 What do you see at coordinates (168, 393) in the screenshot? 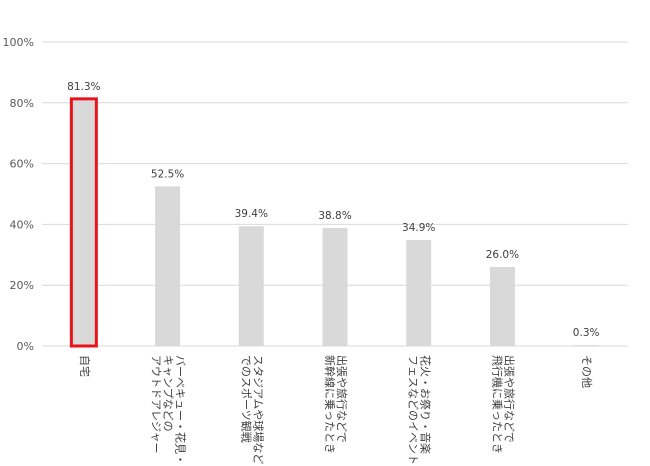
I see `category-label: キャンプなどの` at bounding box center [168, 393].